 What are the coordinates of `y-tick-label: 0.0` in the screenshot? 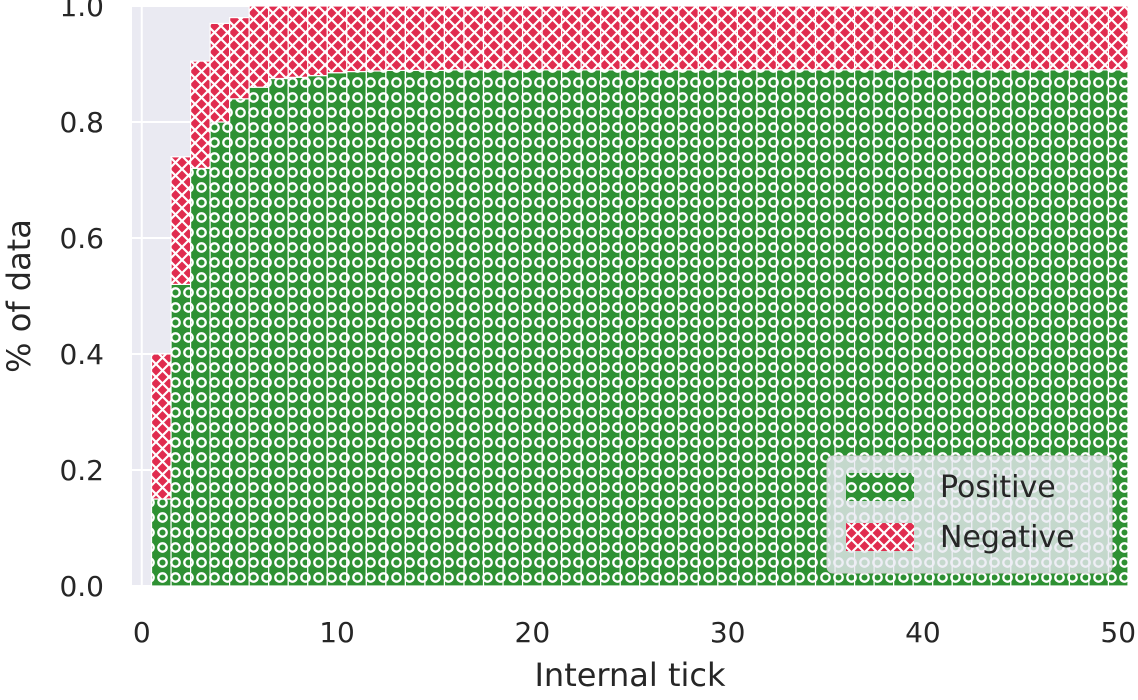 It's located at (81, 586).